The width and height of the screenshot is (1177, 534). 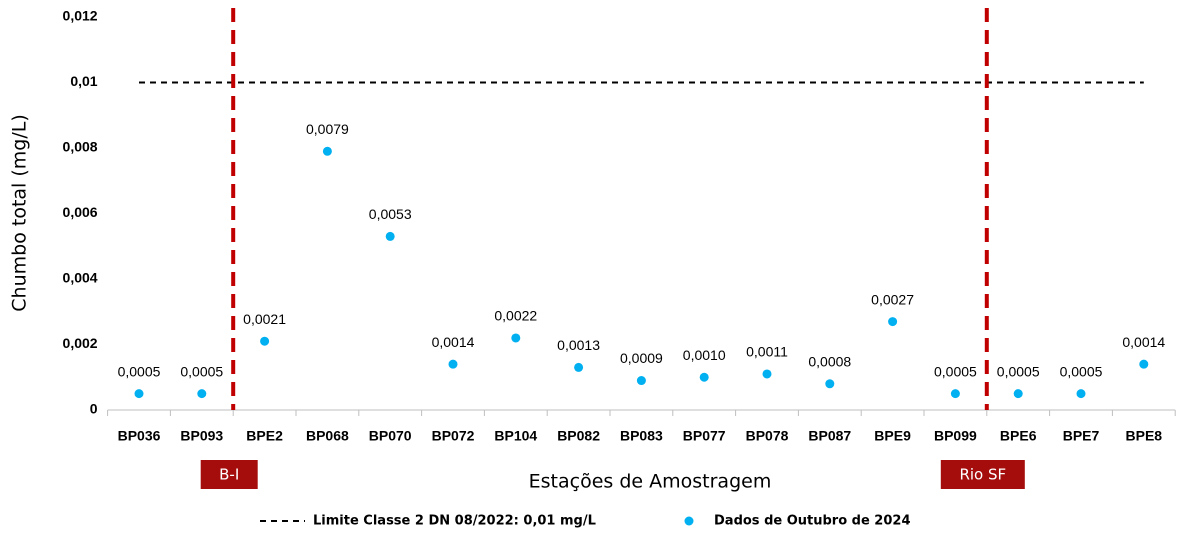 I want to click on x-tick-label: BP070, so click(x=390, y=436).